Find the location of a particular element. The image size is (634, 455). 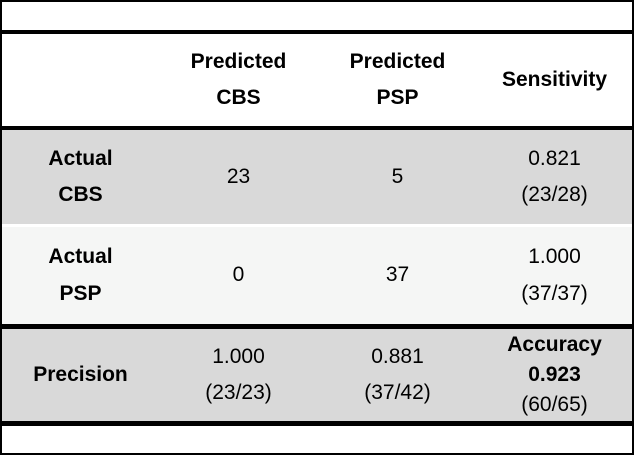

header-sensitivity-label: Sensitivity is located at coordinates (554, 79).